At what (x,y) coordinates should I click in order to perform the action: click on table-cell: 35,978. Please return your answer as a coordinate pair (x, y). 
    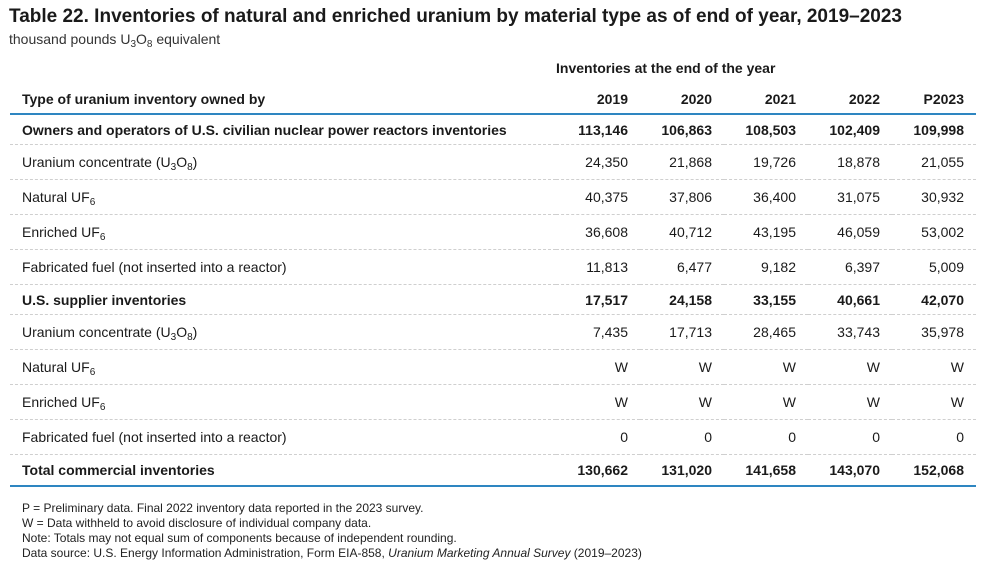
    Looking at the image, I should click on (934, 332).